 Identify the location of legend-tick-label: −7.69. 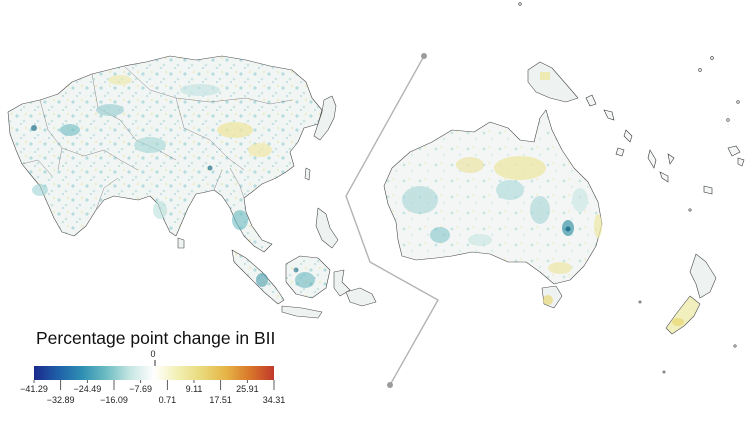
(140, 389).